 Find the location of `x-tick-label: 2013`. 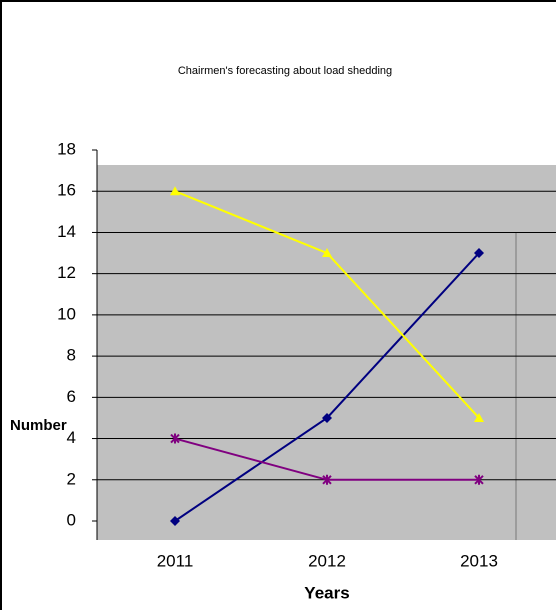

x-tick-label: 2013 is located at coordinates (479, 560).